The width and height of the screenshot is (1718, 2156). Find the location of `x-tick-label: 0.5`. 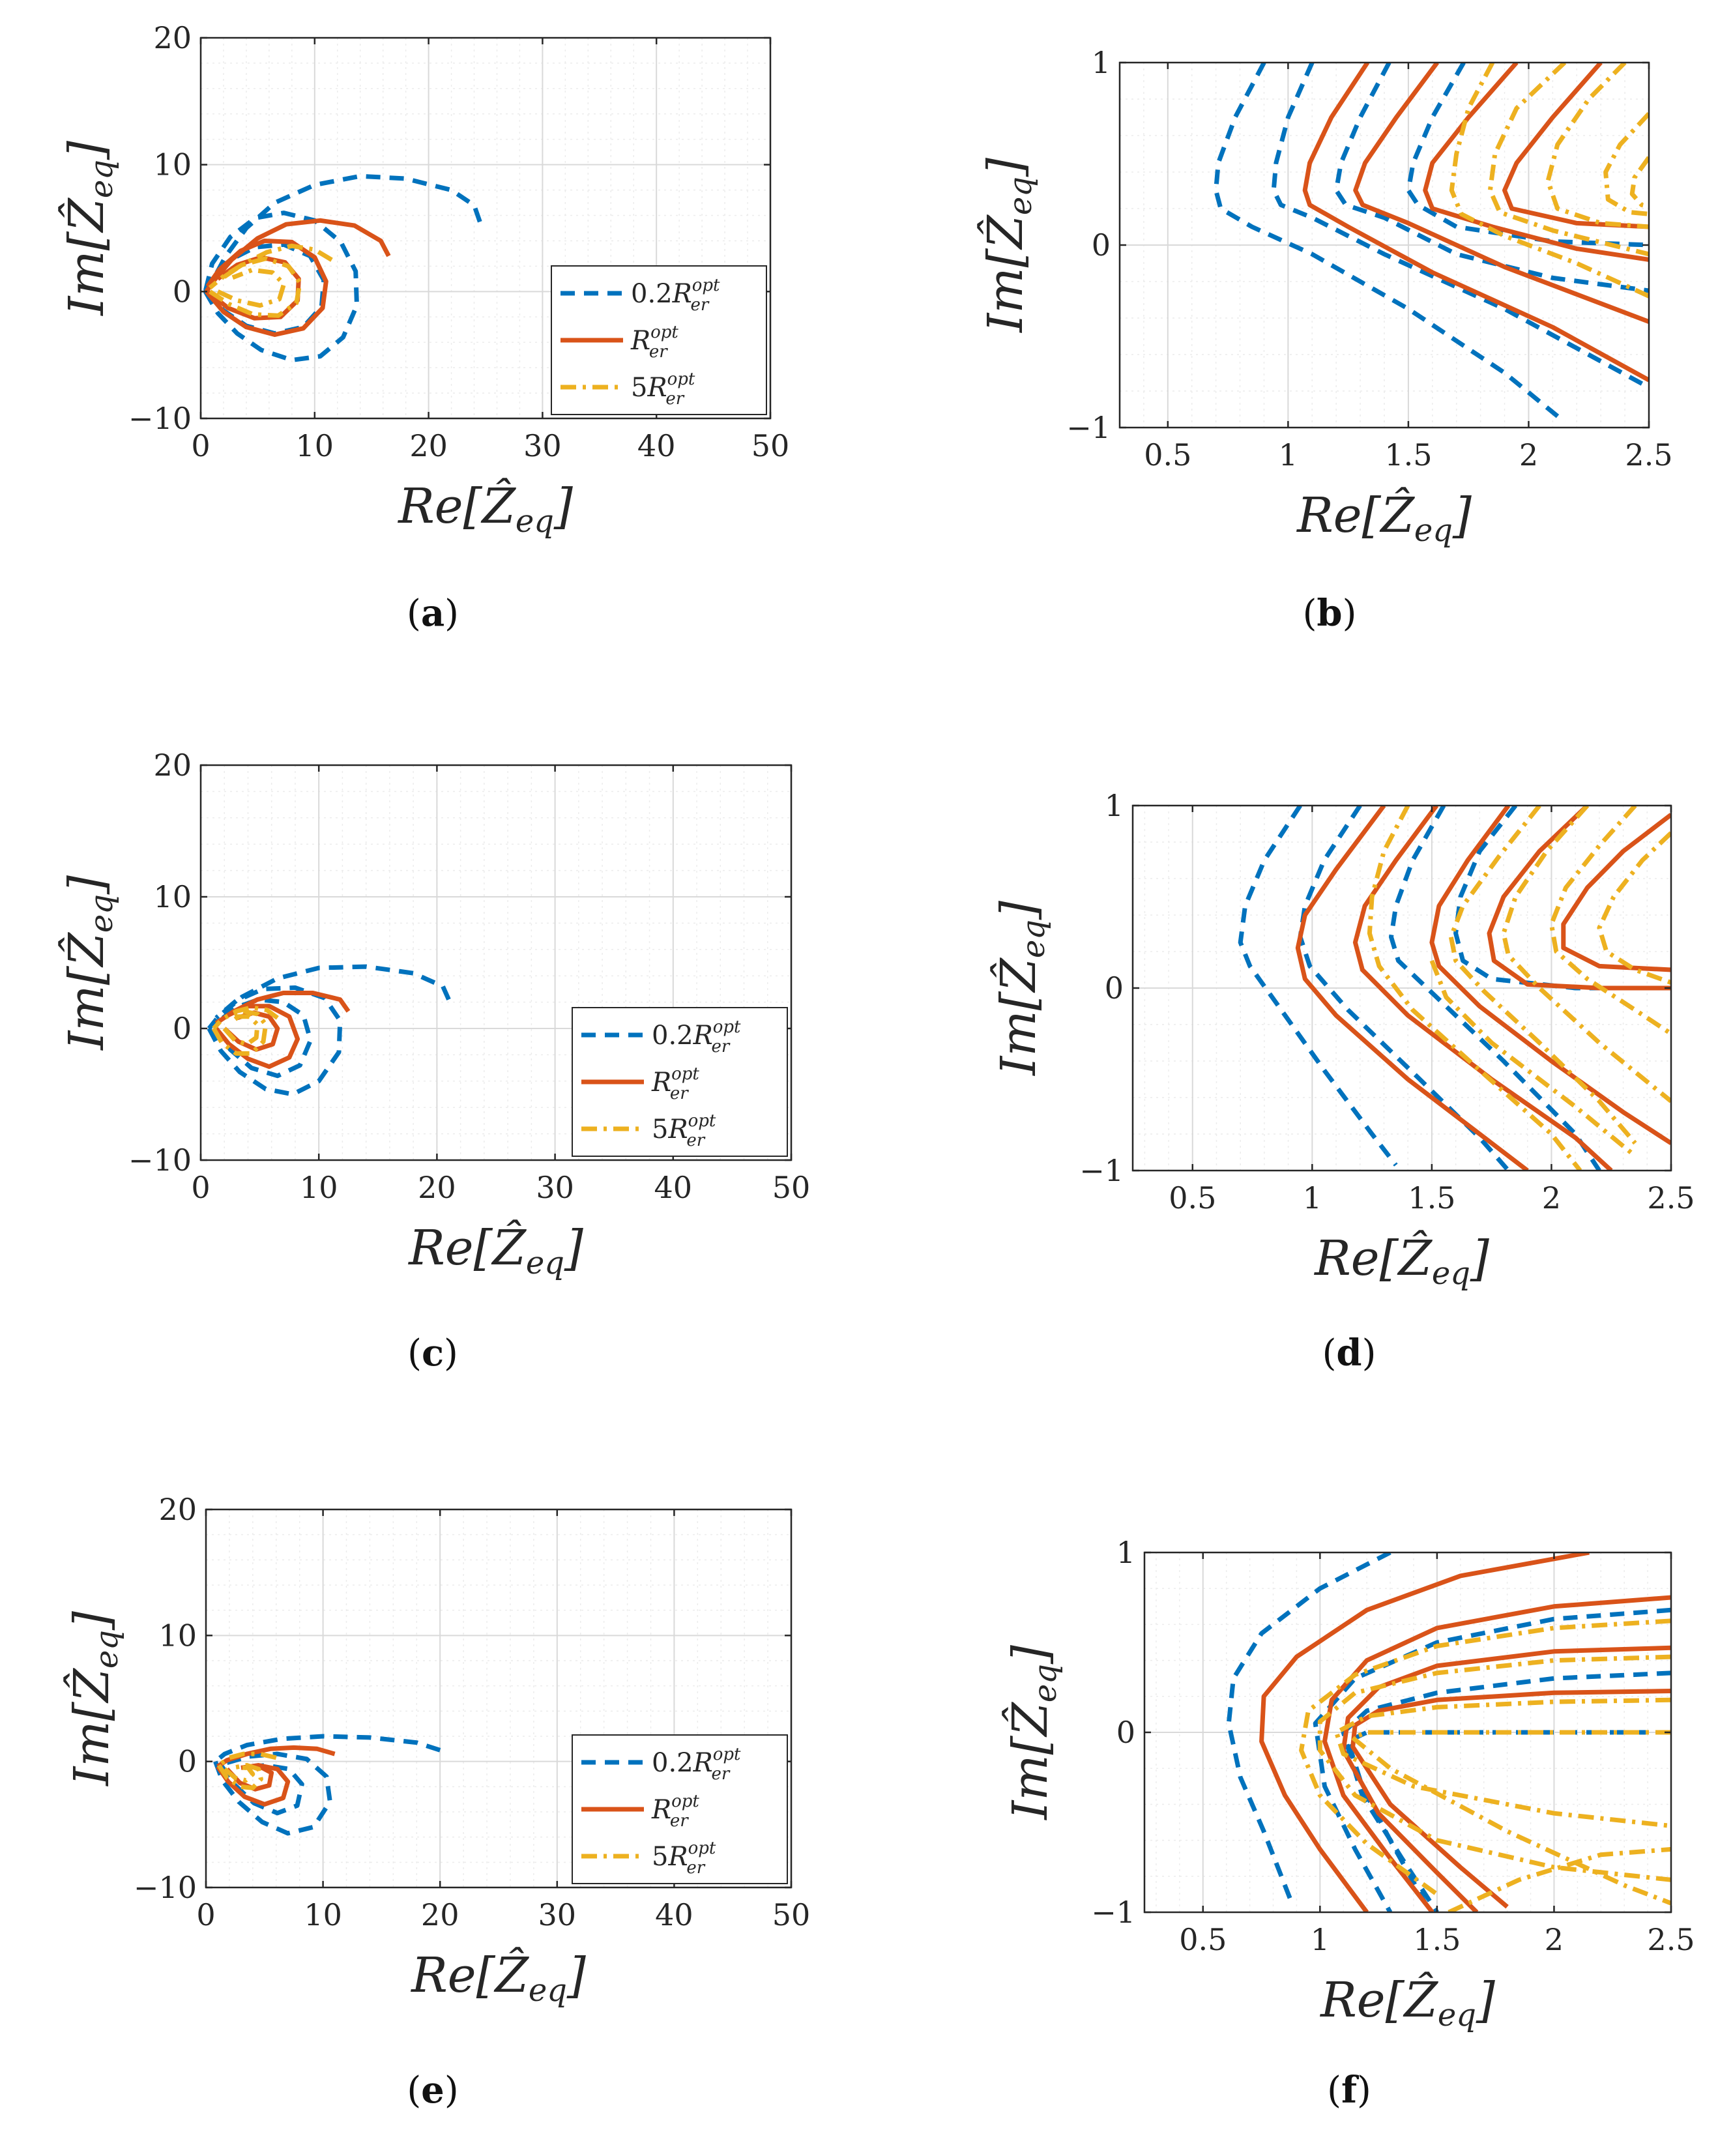

x-tick-label: 0.5 is located at coordinates (1203, 1939).